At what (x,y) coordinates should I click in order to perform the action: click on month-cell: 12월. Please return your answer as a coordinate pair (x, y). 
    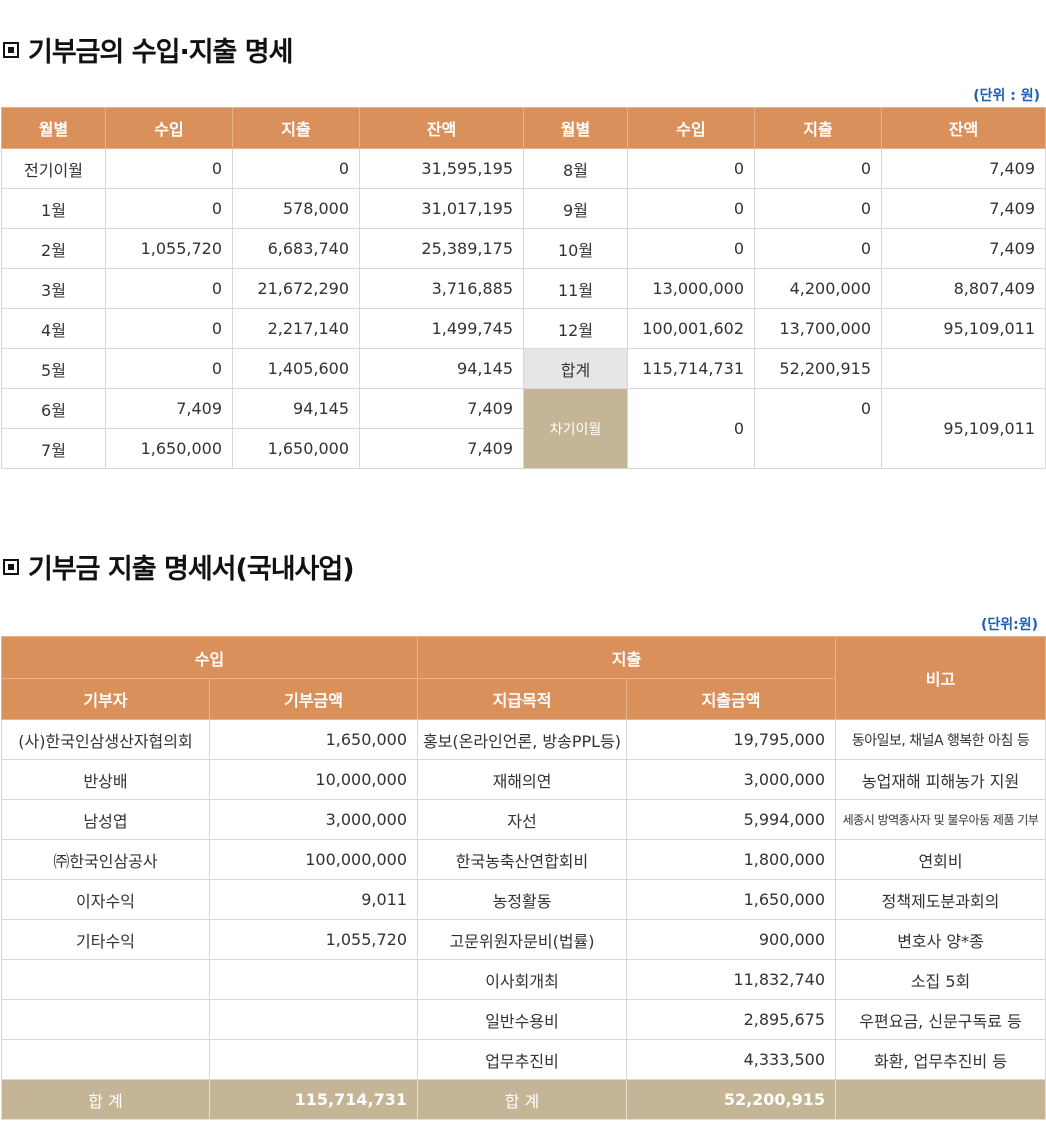
    Looking at the image, I should click on (575, 328).